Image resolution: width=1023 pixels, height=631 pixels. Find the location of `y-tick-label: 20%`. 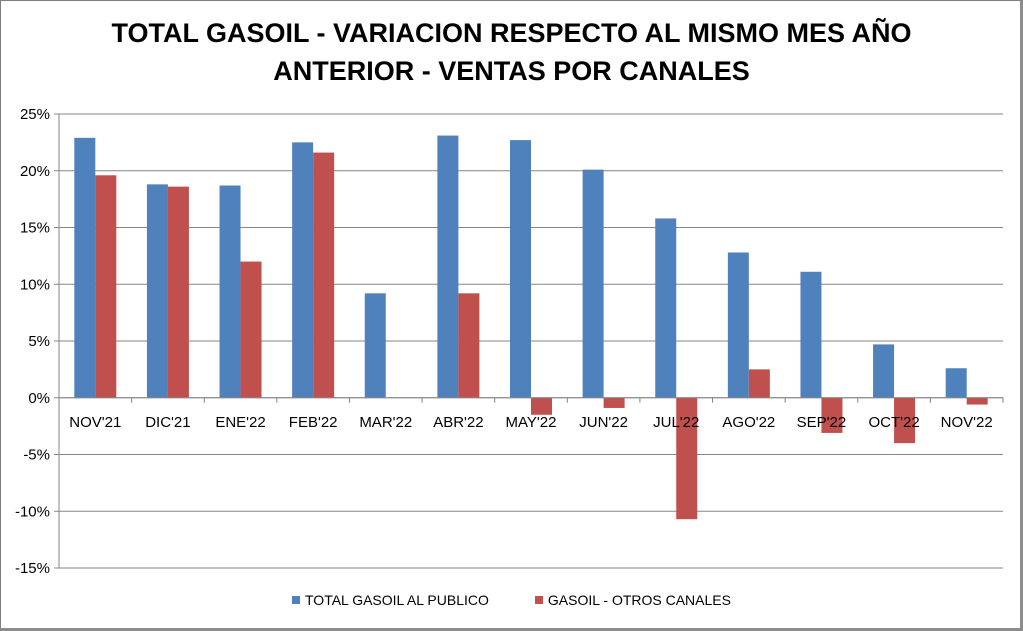

y-tick-label: 20% is located at coordinates (35, 171).